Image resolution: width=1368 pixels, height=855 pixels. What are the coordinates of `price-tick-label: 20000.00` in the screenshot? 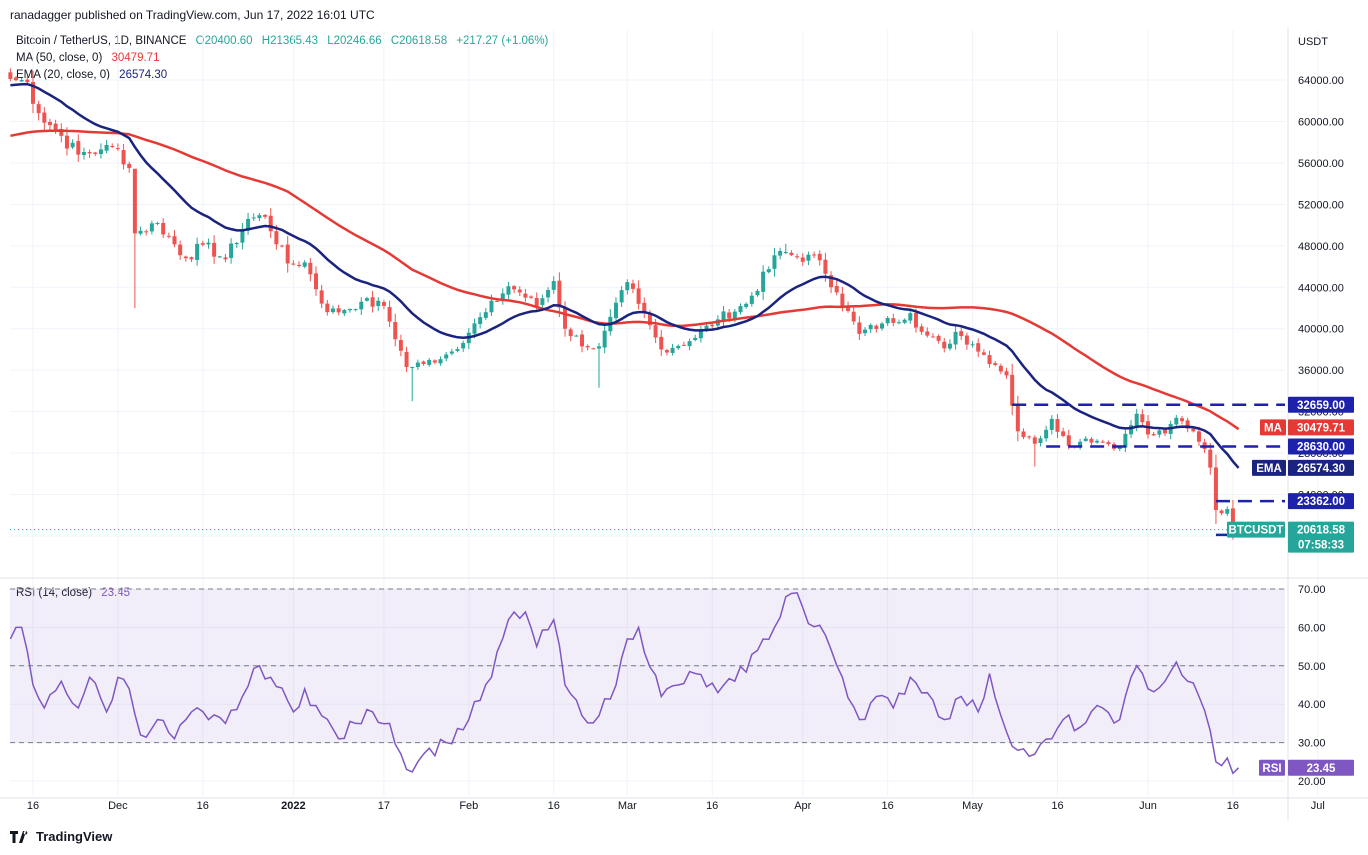 It's located at (1321, 537).